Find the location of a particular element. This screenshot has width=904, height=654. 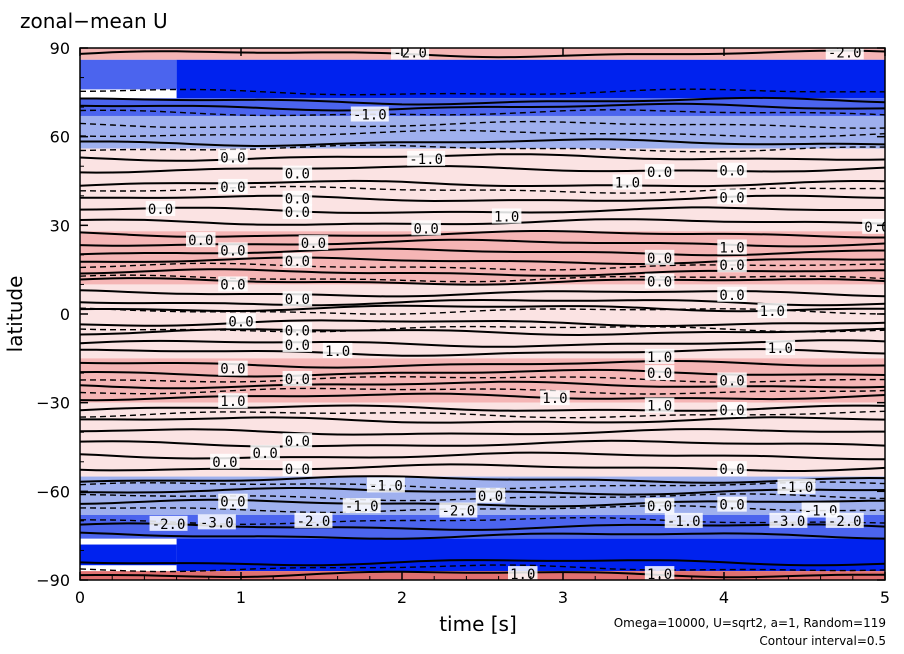

y-tick-label: 60 is located at coordinates (60, 137).